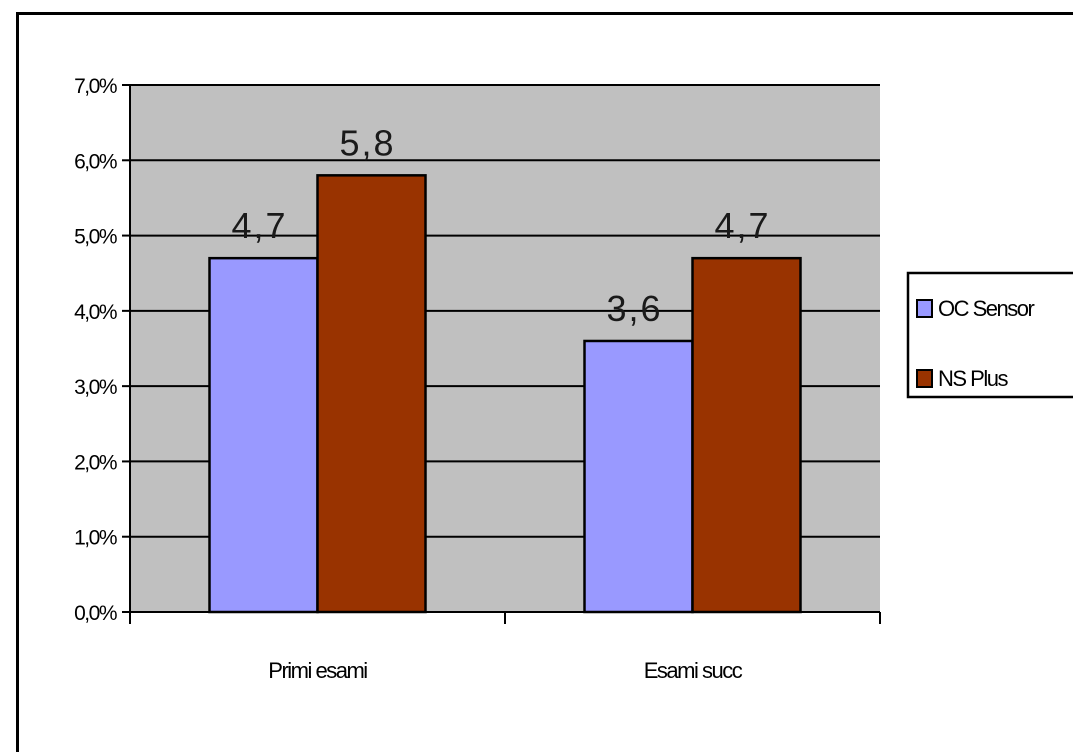 The height and width of the screenshot is (752, 1073). What do you see at coordinates (986, 308) in the screenshot?
I see `legend-label: OC Sensor` at bounding box center [986, 308].